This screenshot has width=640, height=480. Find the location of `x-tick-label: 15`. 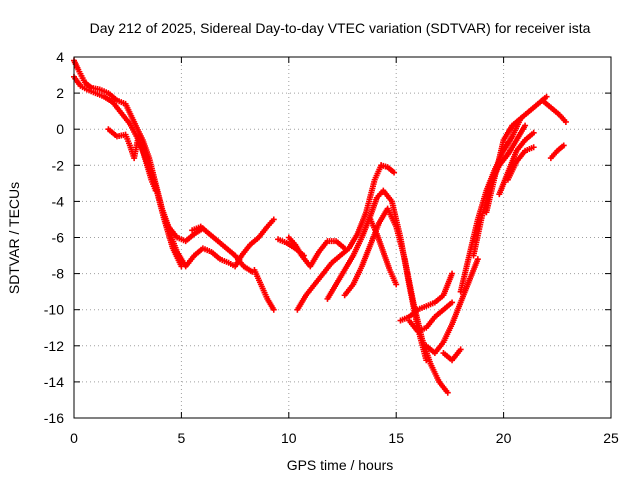

x-tick-label: 15 is located at coordinates (396, 438).